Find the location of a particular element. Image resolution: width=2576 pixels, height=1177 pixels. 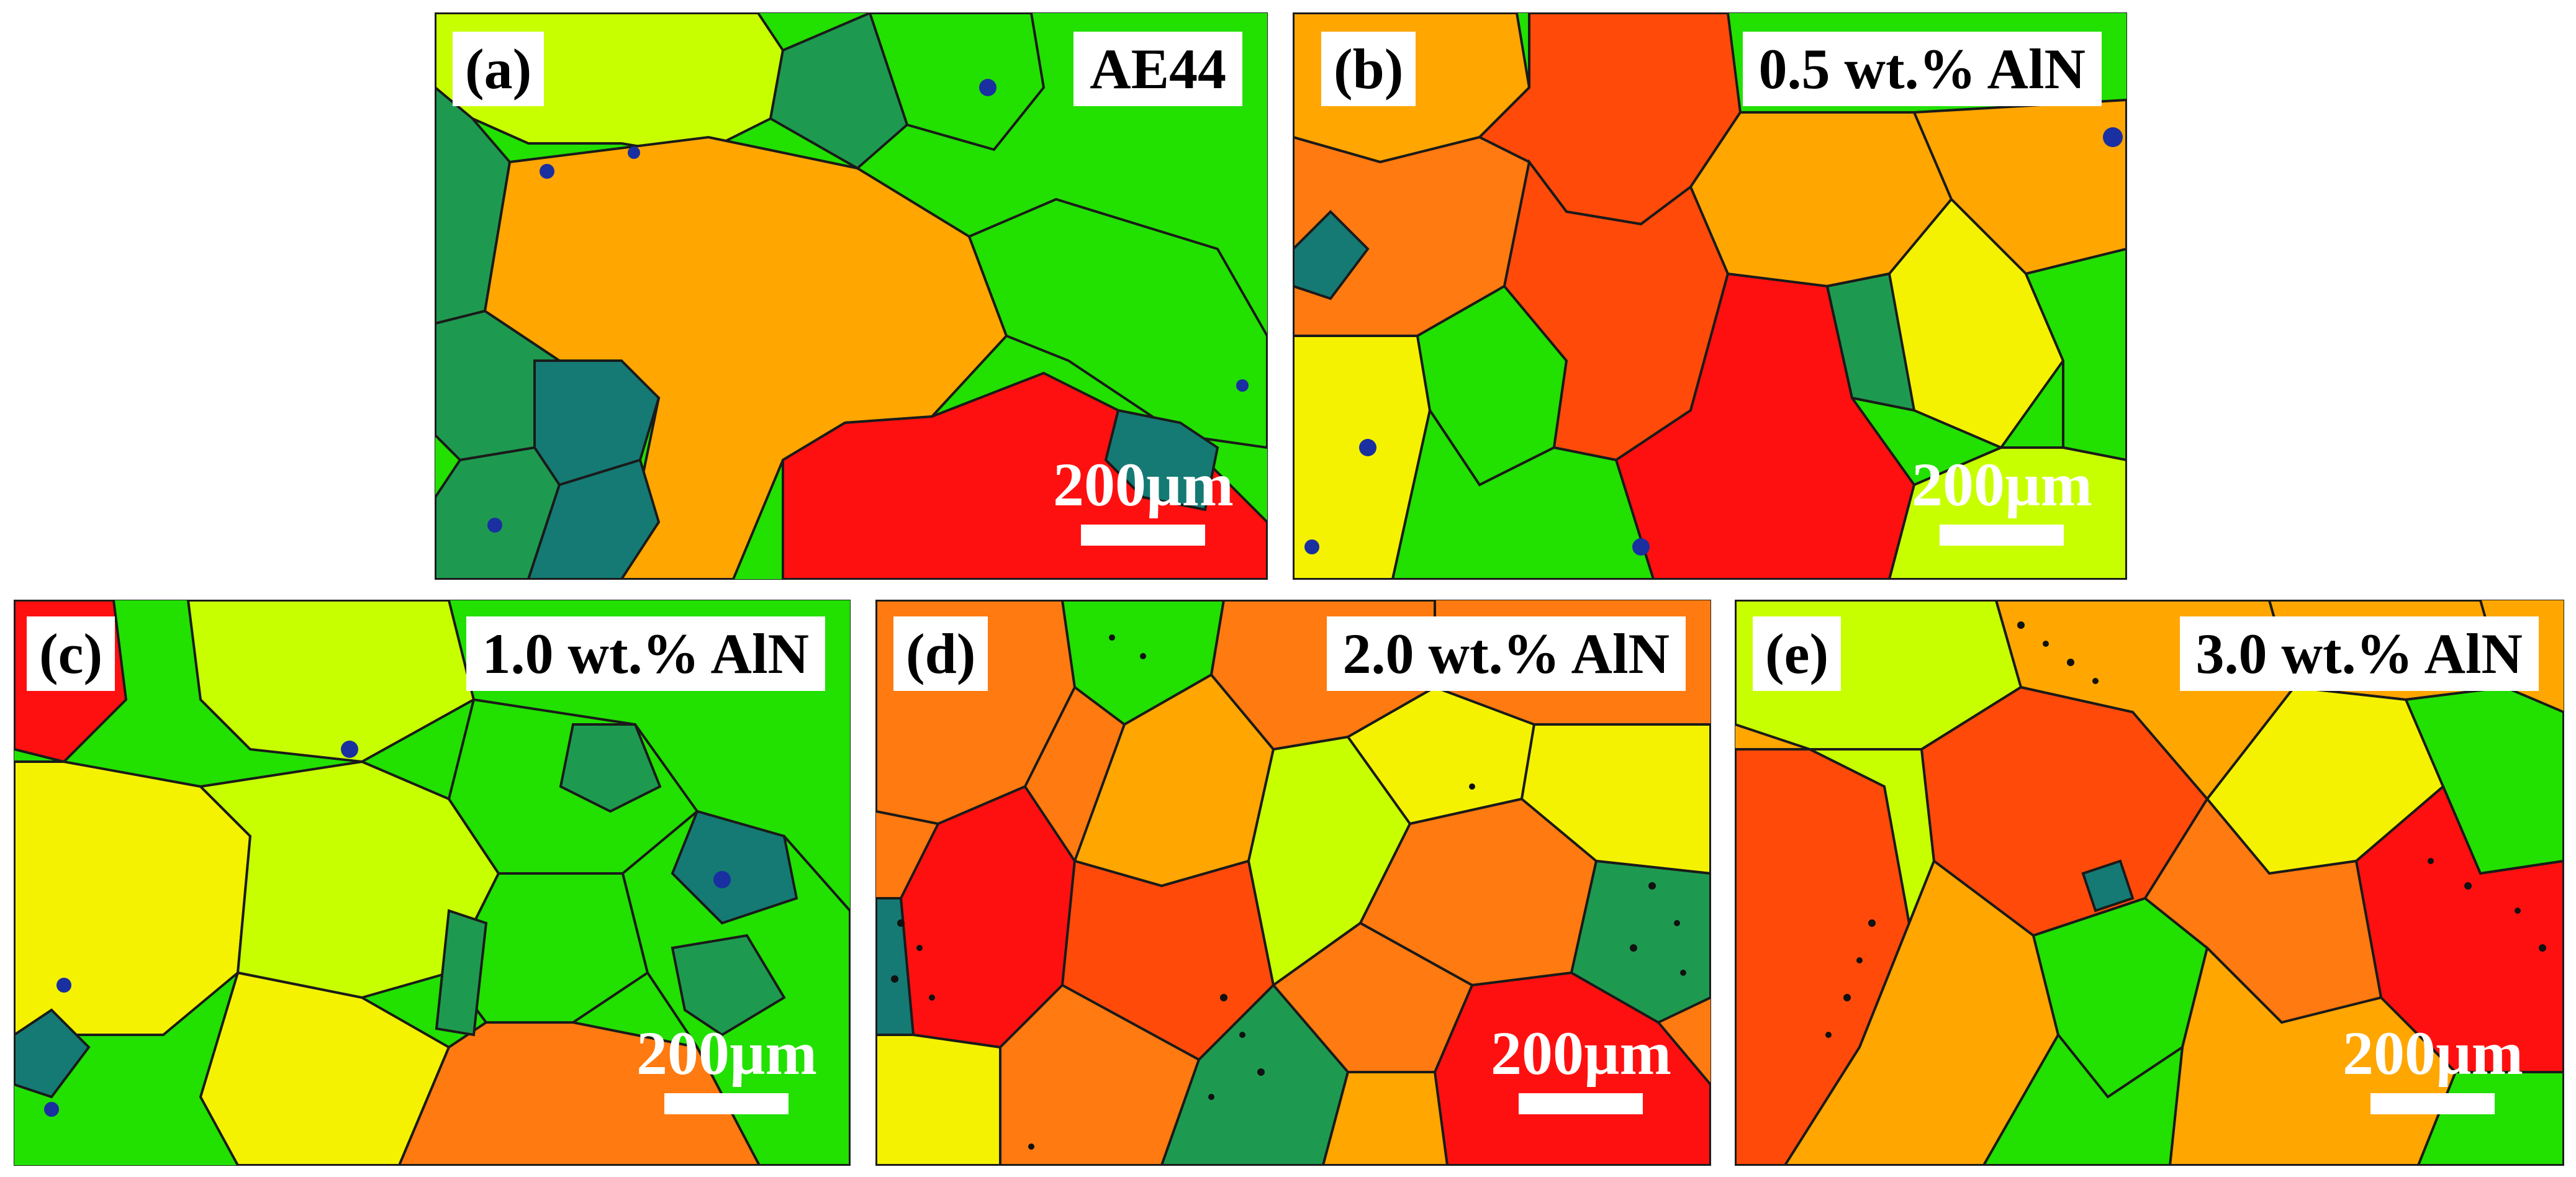

scale-bar-a: 200µm is located at coordinates (1143, 500).